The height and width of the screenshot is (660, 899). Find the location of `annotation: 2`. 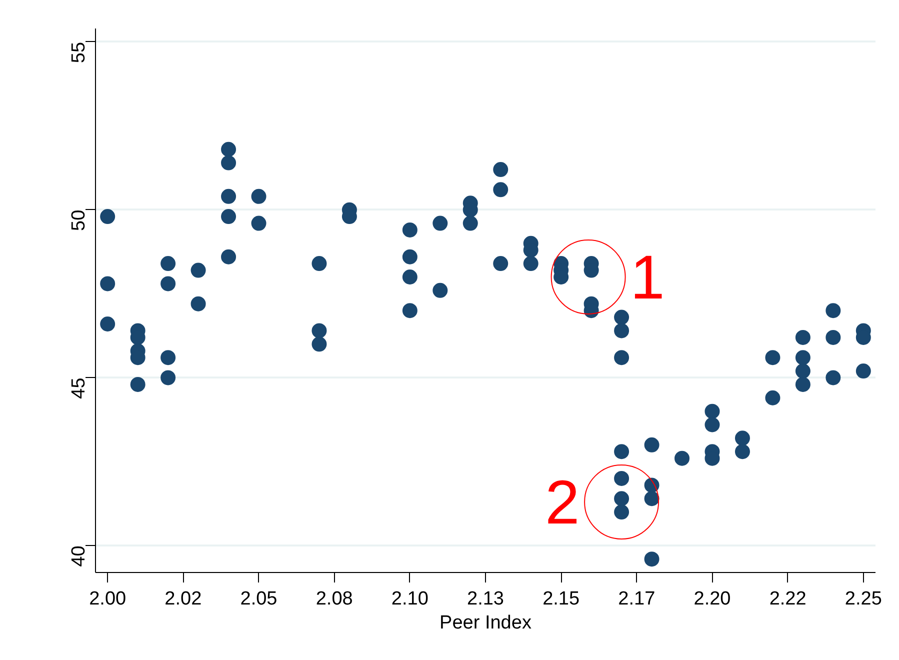

annotation: 2 is located at coordinates (562, 503).